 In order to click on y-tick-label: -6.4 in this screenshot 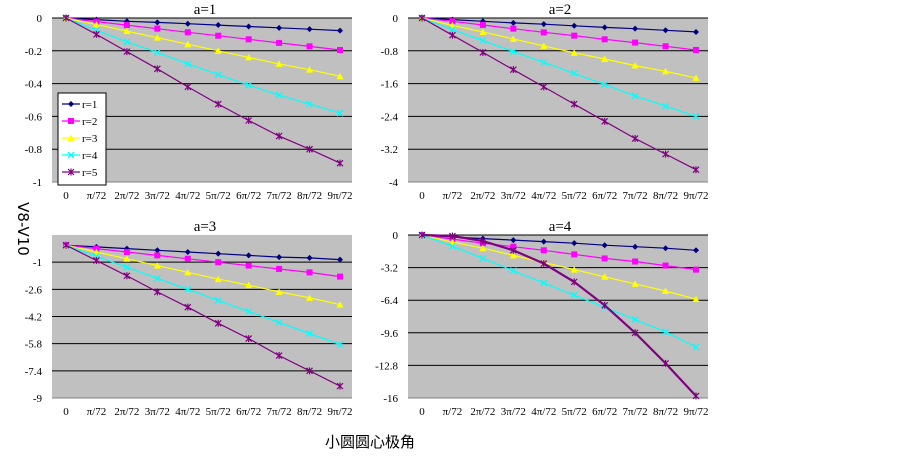, I will do `click(390, 301)`.